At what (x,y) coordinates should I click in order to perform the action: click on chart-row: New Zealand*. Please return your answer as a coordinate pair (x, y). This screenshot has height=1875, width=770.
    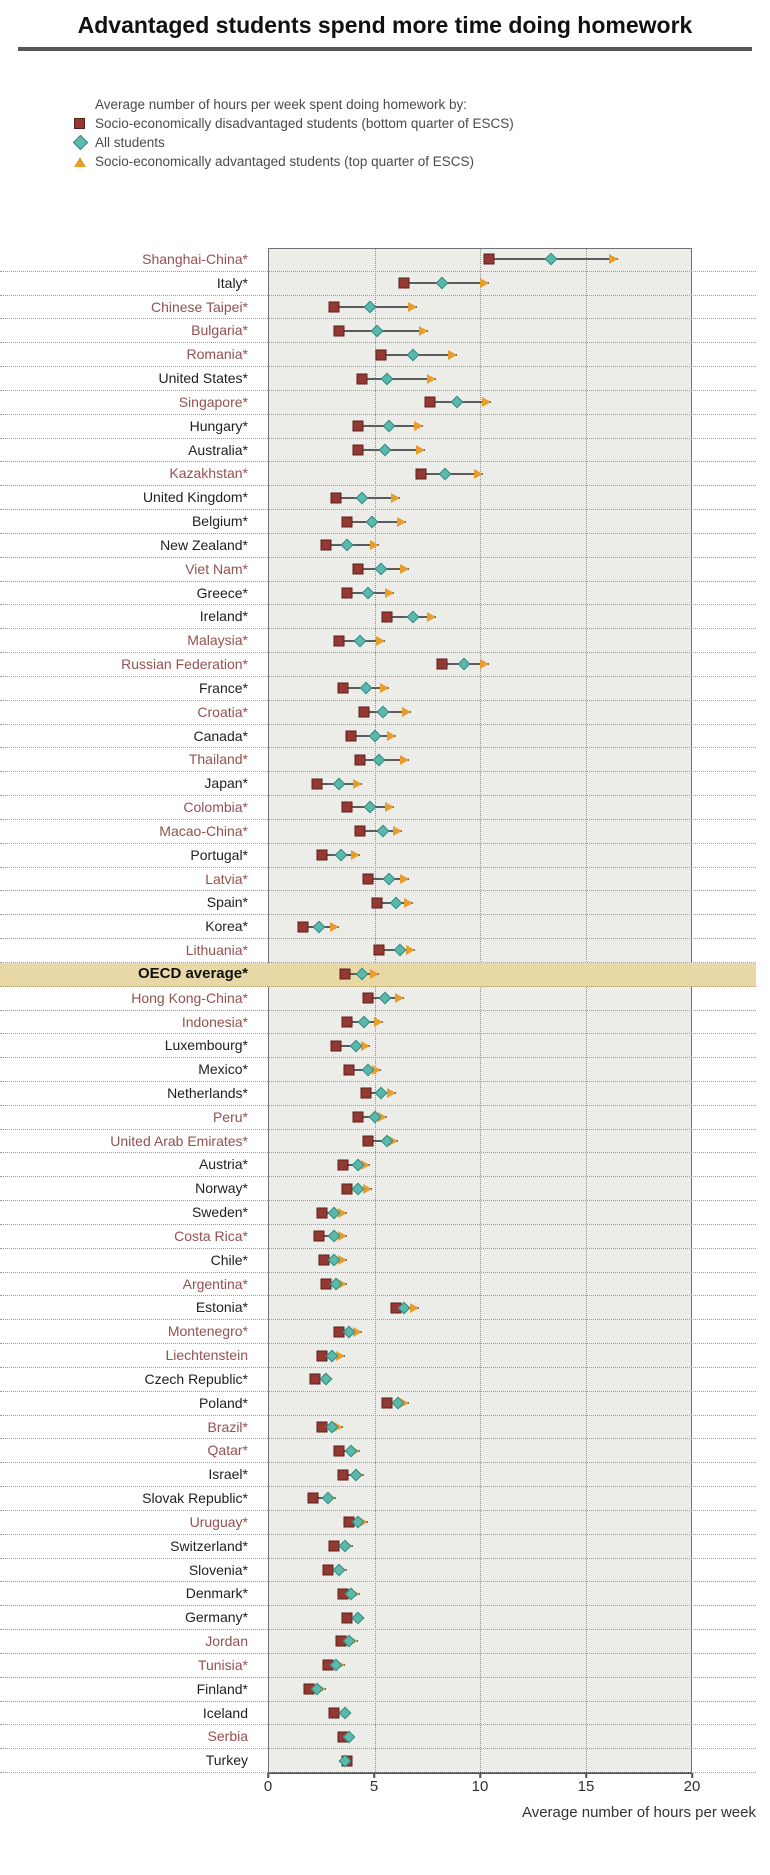
    Looking at the image, I should click on (378, 546).